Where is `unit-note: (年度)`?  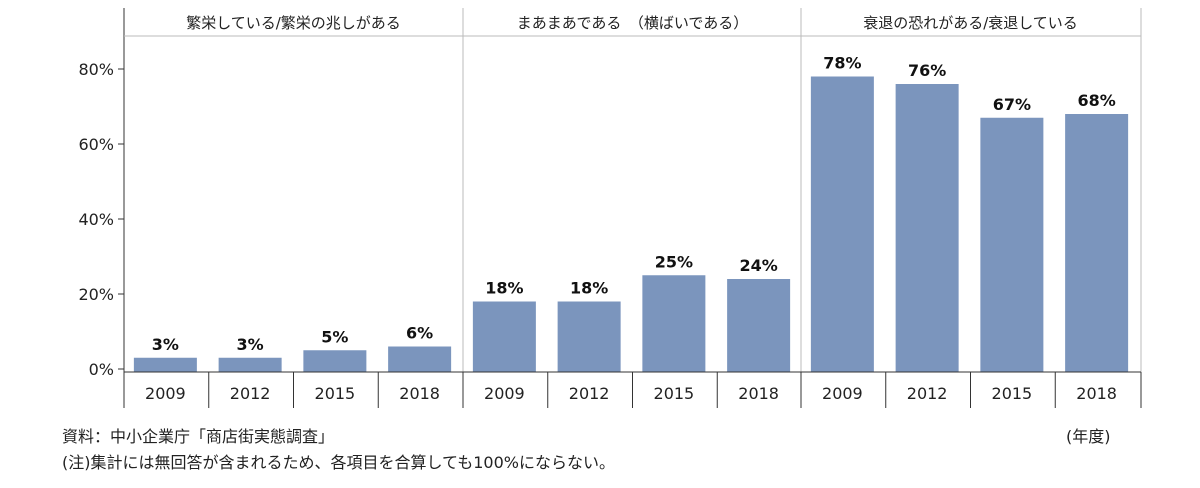
unit-note: (年度) is located at coordinates (1088, 436).